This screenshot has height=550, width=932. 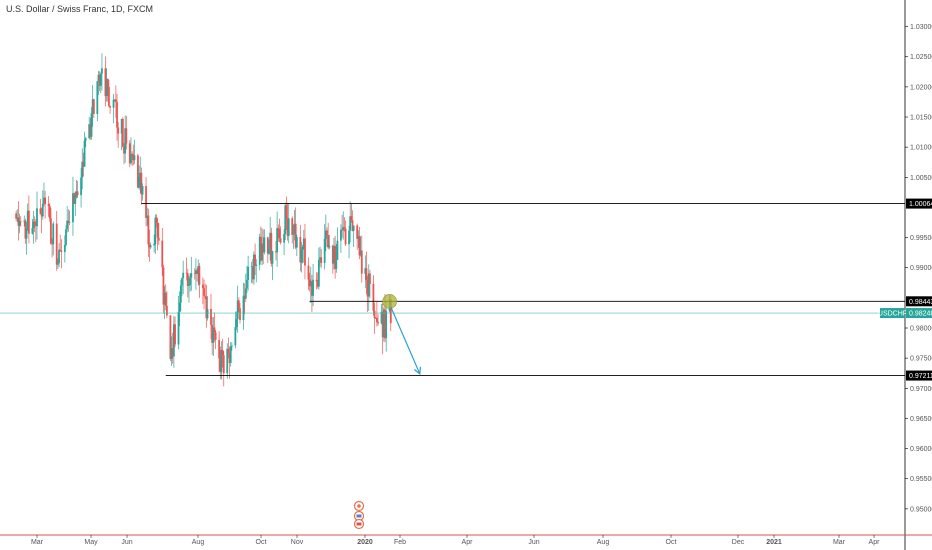 I want to click on event-markers, so click(x=359, y=515).